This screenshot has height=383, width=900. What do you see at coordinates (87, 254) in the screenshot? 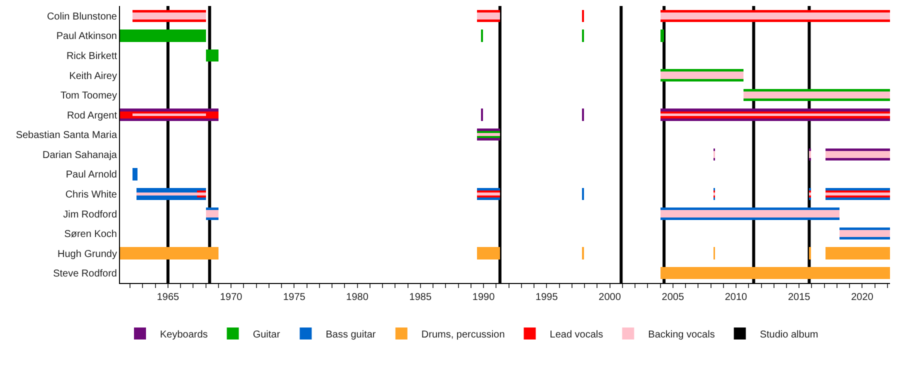
I see `y-tick-label: Hugh Grundy` at bounding box center [87, 254].